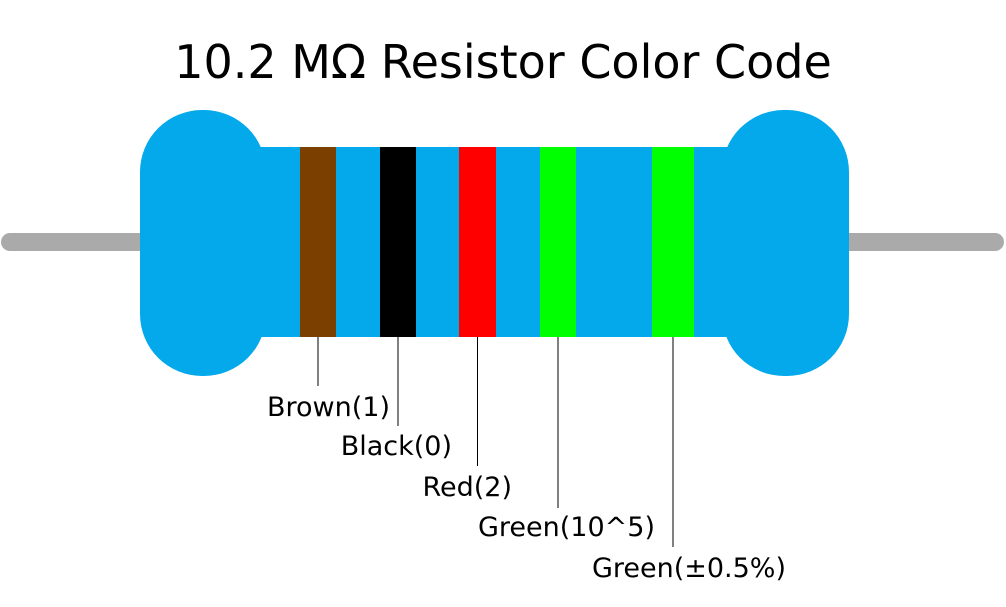  Describe the element at coordinates (328, 407) in the screenshot. I see `band-label: Brown(1)` at that location.